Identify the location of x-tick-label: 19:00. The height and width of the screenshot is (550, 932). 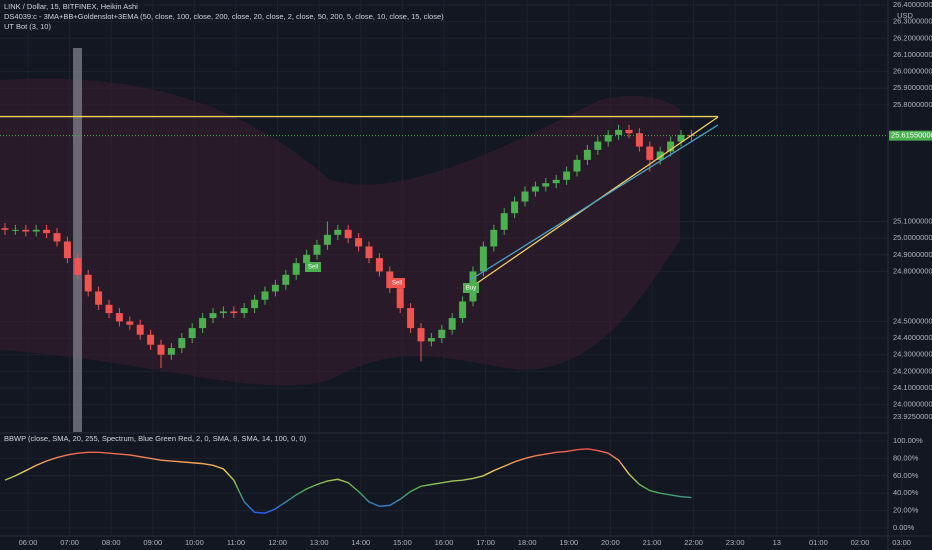
(568, 542).